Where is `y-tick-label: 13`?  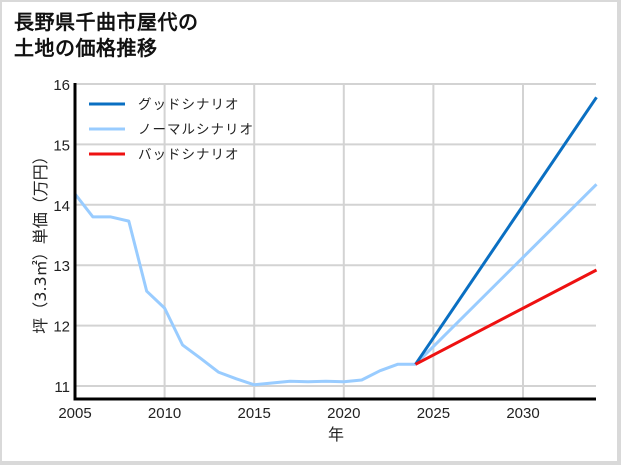
y-tick-label: 13 is located at coordinates (61, 266).